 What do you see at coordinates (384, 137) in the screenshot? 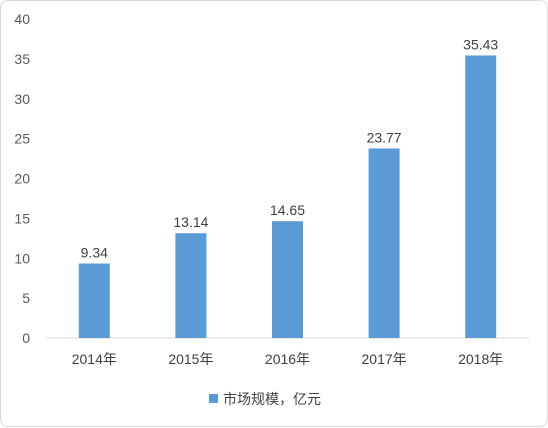
I see `data-label: 23.77` at bounding box center [384, 137].